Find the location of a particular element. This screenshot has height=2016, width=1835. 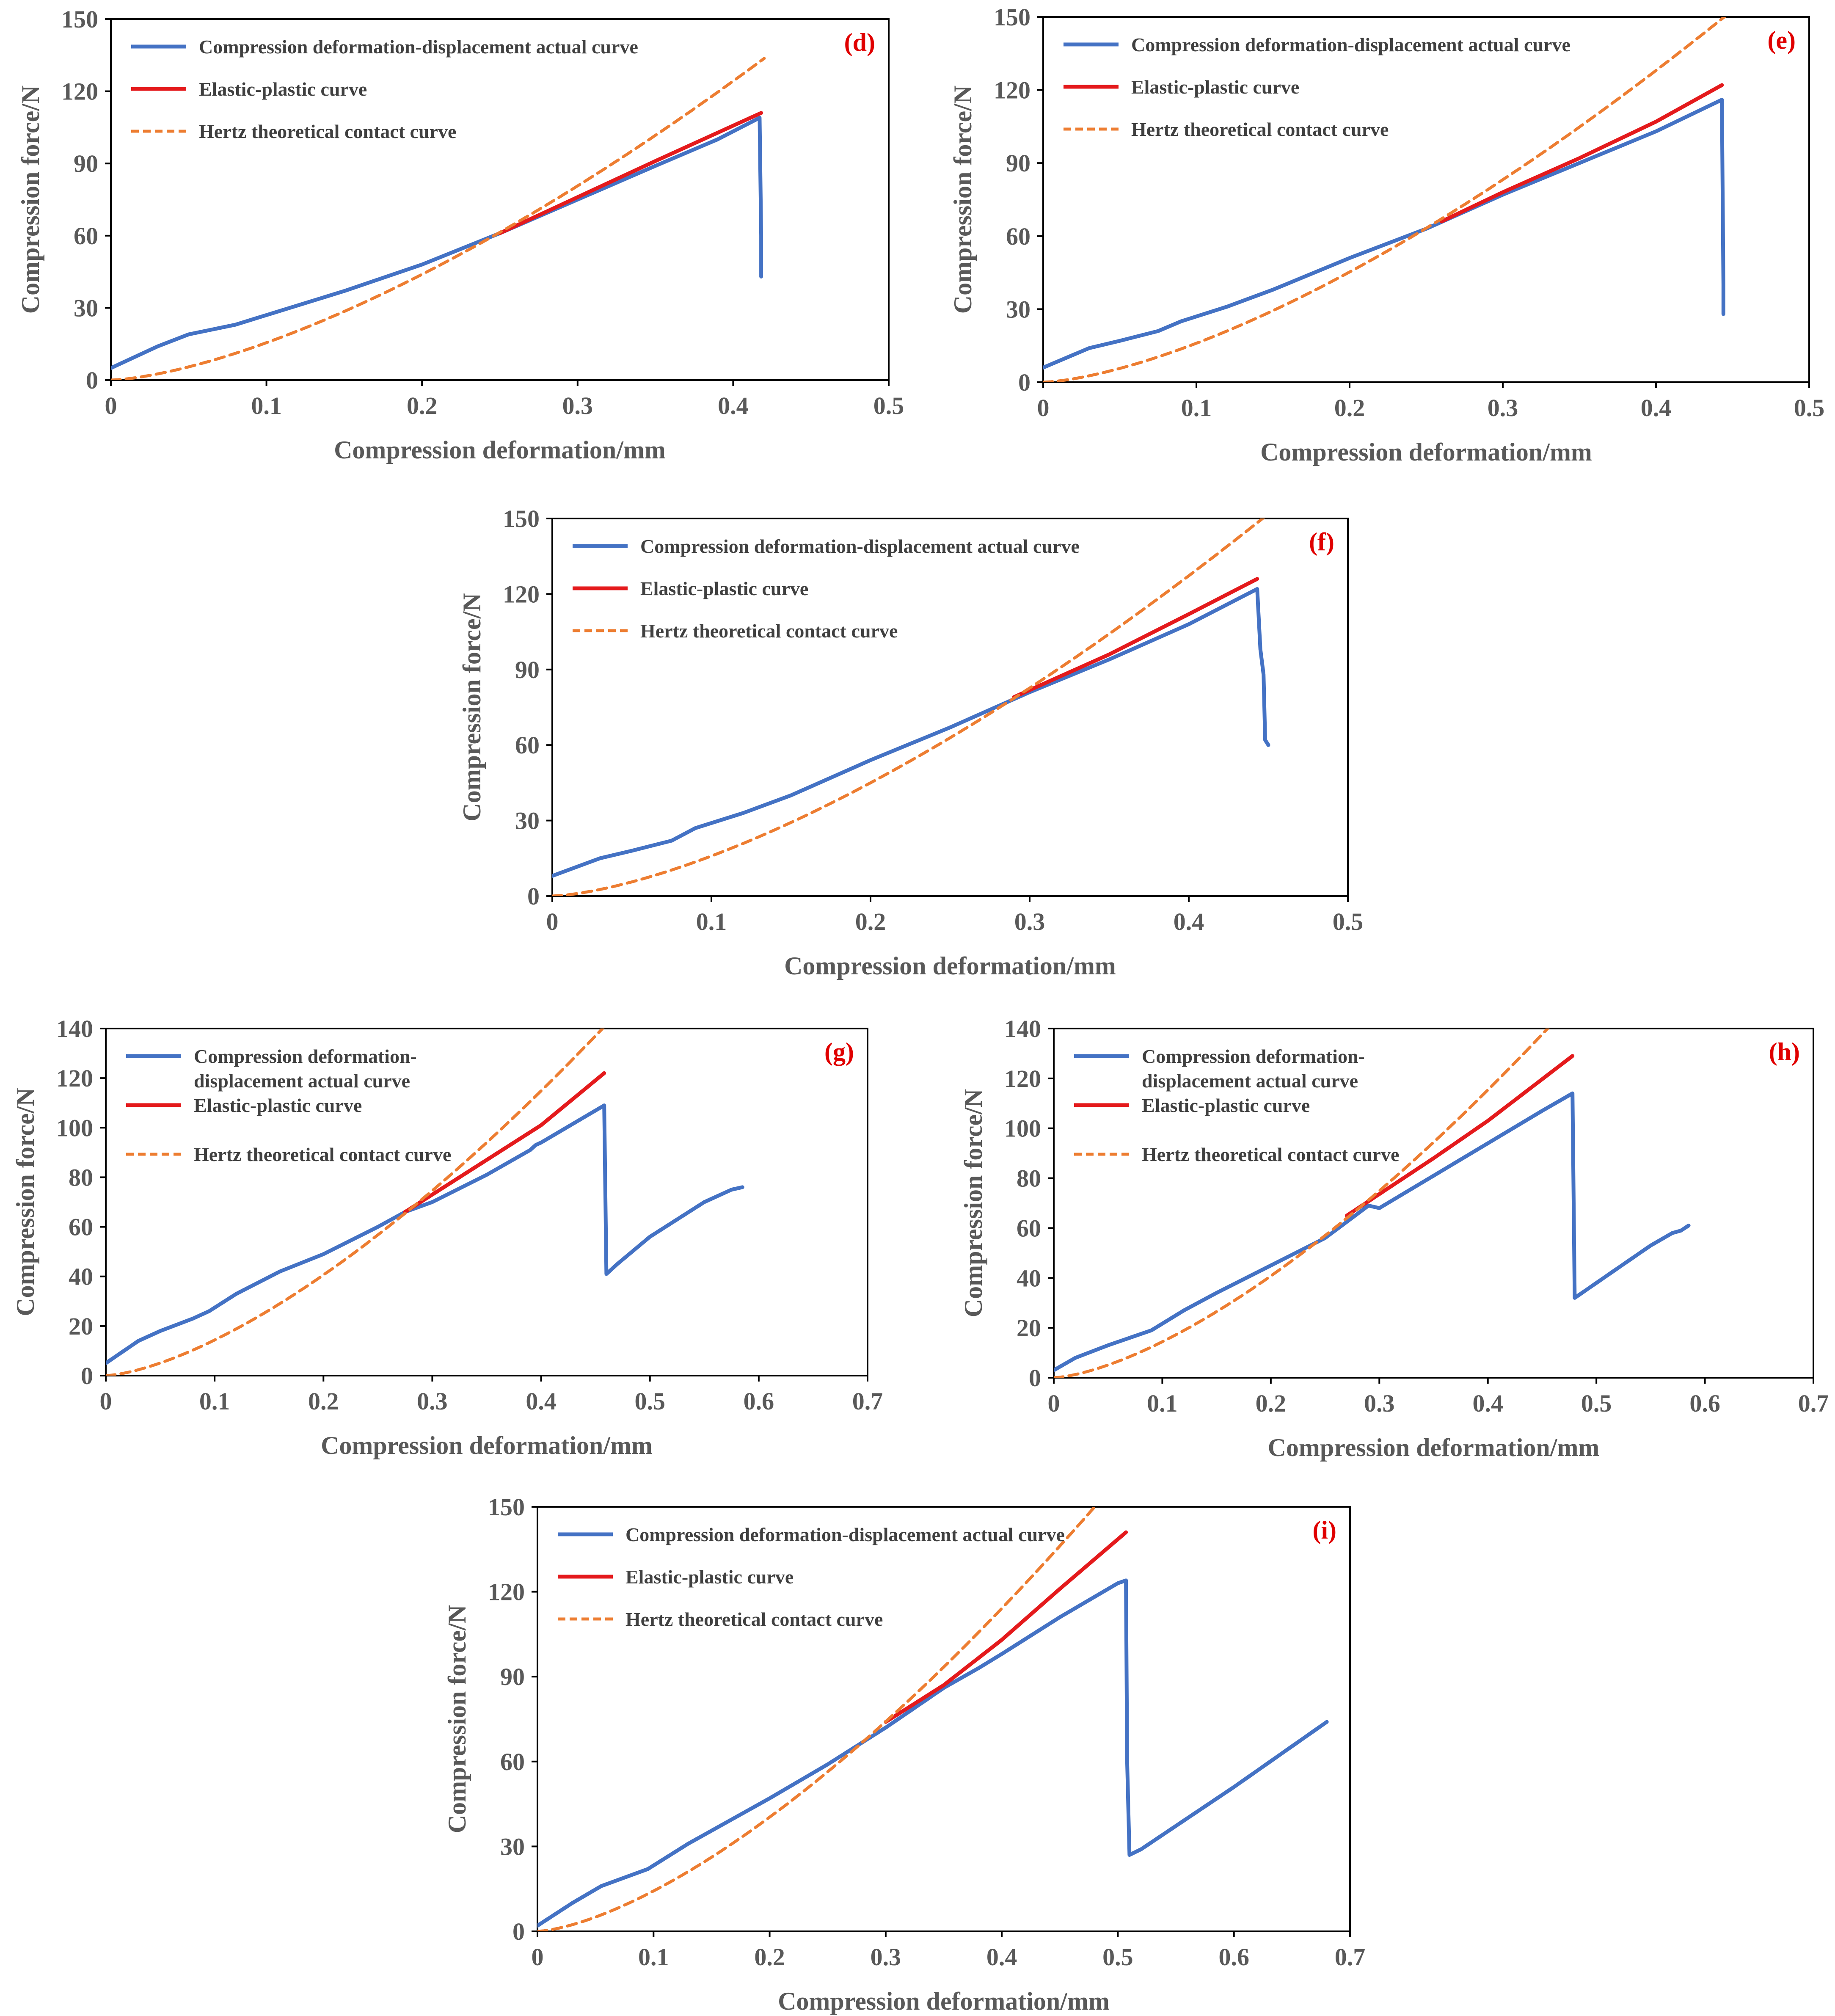

panel-label: (i) is located at coordinates (1324, 1530).